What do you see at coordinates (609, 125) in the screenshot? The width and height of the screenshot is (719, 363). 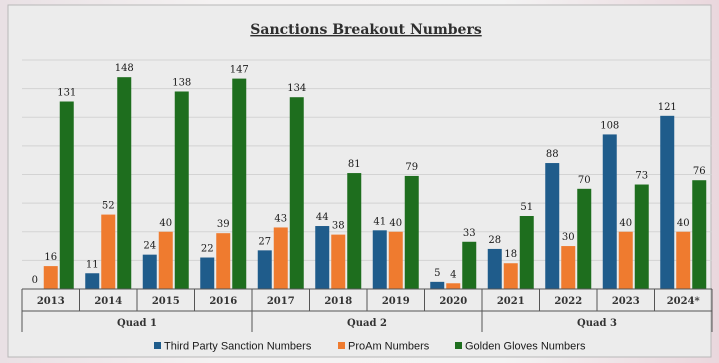 I see `data-label: 108` at bounding box center [609, 125].